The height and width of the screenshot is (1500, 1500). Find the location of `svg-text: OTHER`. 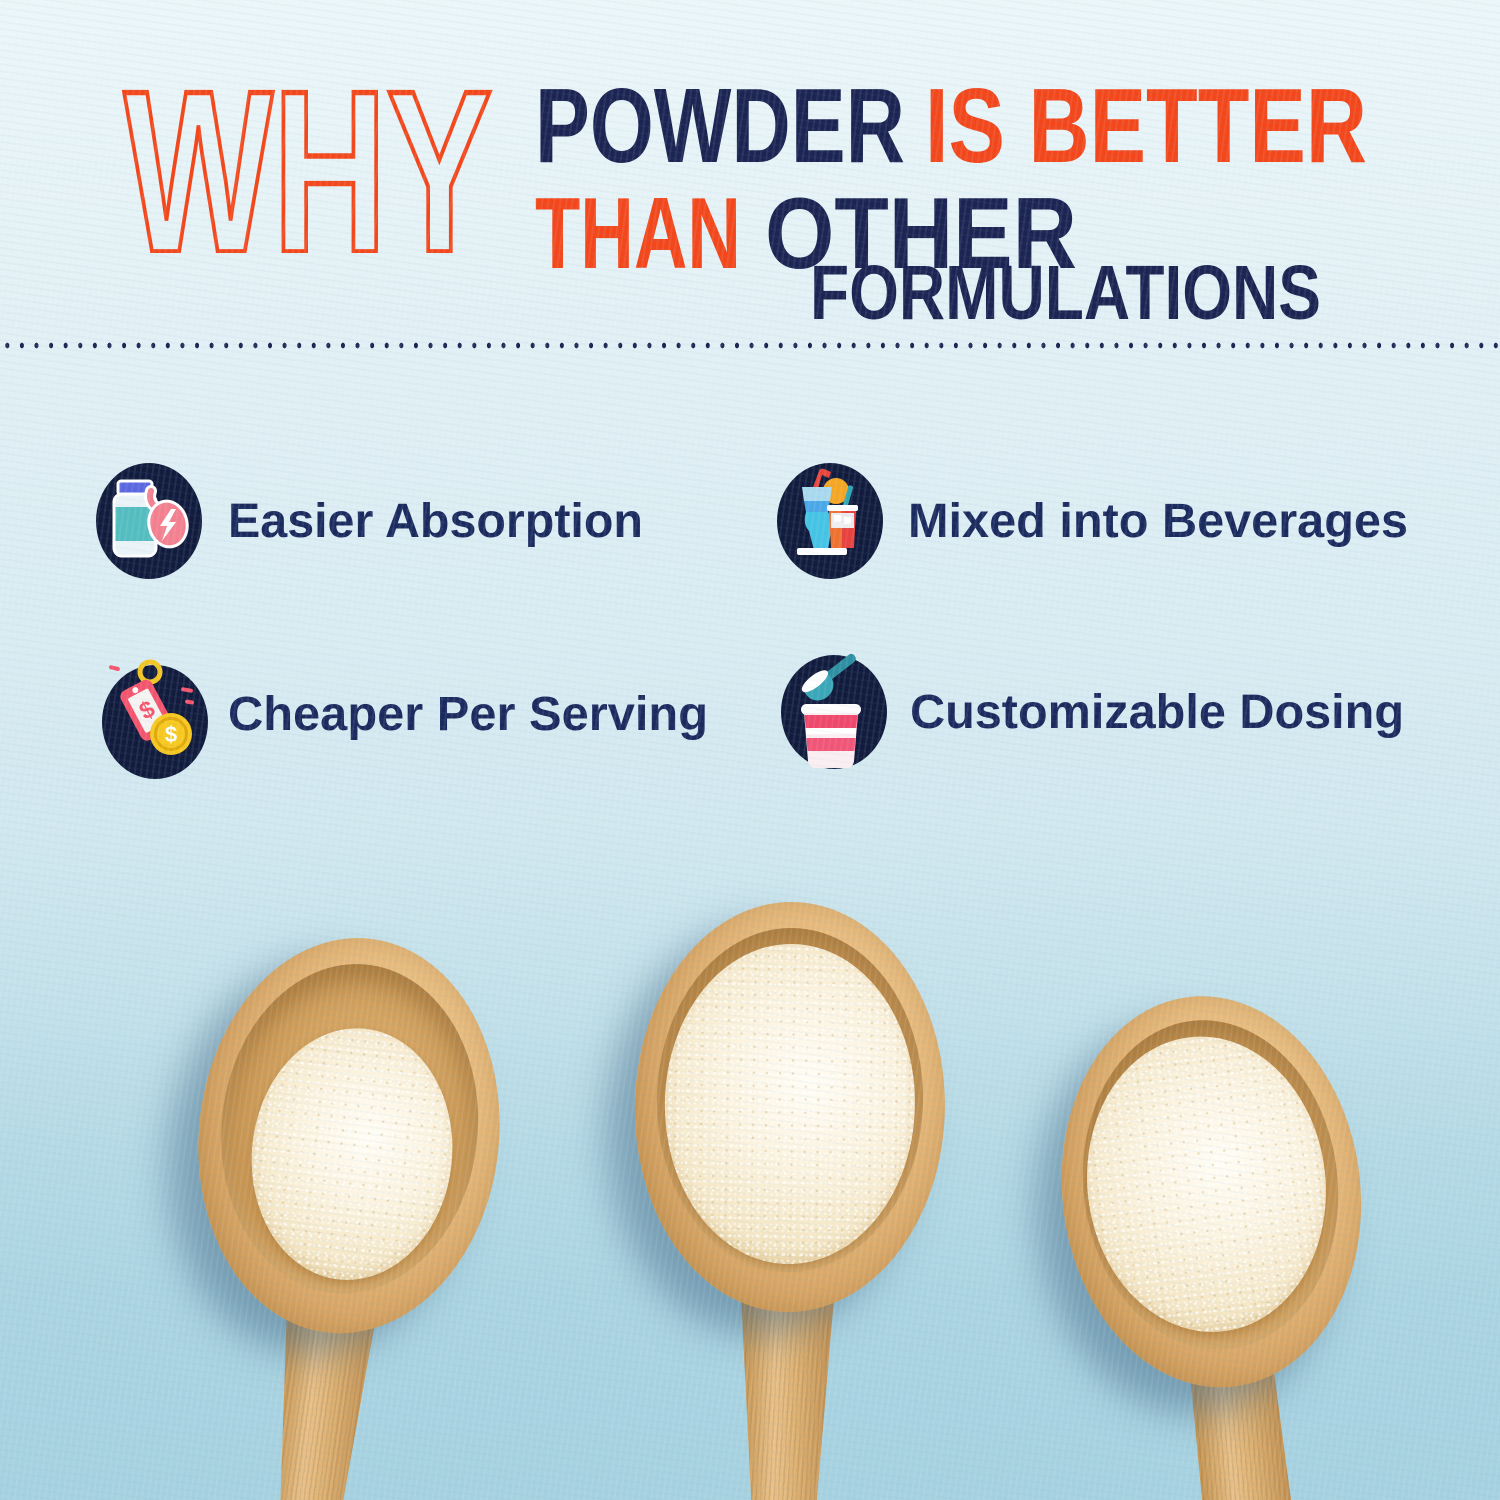

svg-text: OTHER is located at coordinates (921, 233).